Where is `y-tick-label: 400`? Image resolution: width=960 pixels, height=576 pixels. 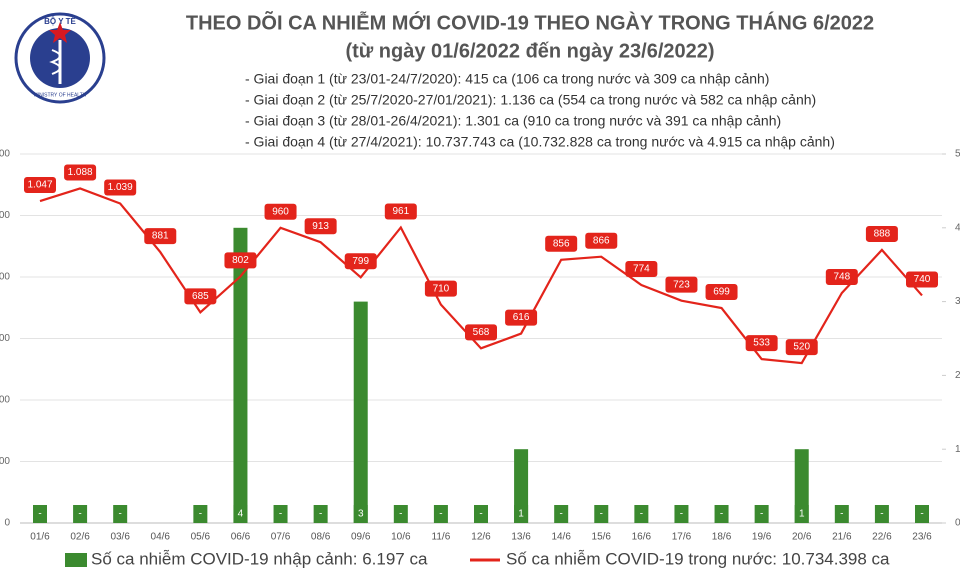
y-tick-label: 400 is located at coordinates (5, 400).